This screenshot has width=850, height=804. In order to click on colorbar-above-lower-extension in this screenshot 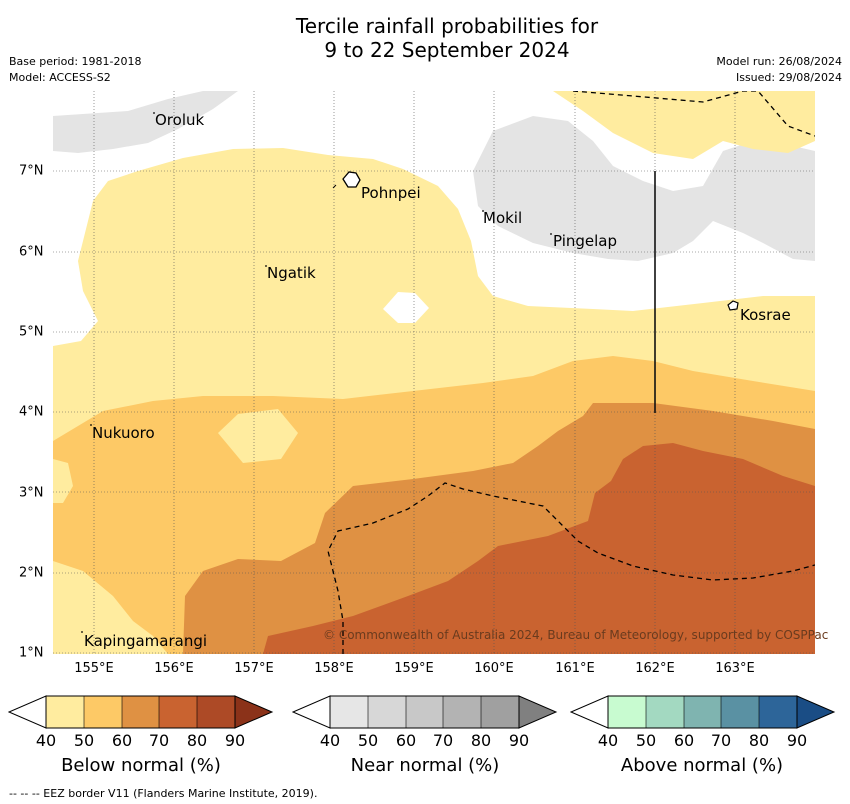, I will do `click(589, 712)`.